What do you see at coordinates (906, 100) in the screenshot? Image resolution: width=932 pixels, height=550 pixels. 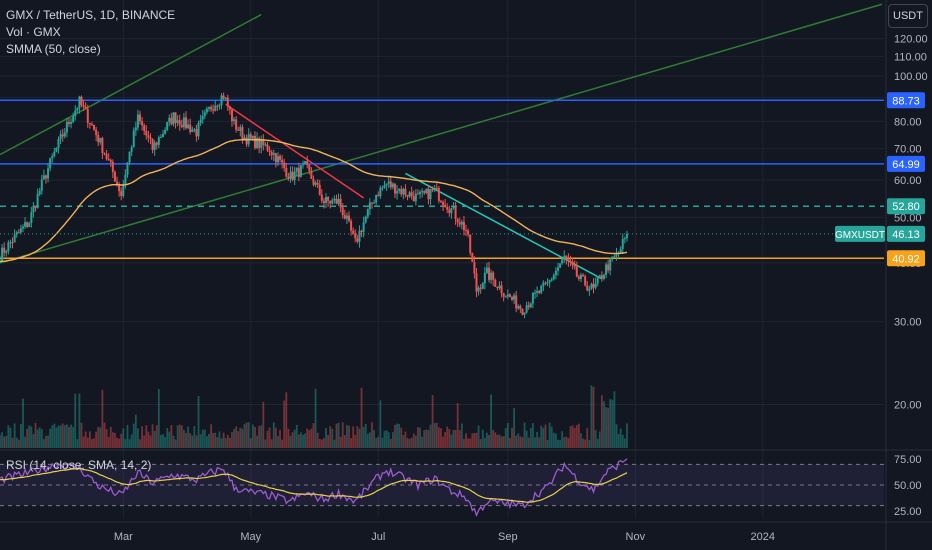 I see `level-badge` at bounding box center [906, 100].